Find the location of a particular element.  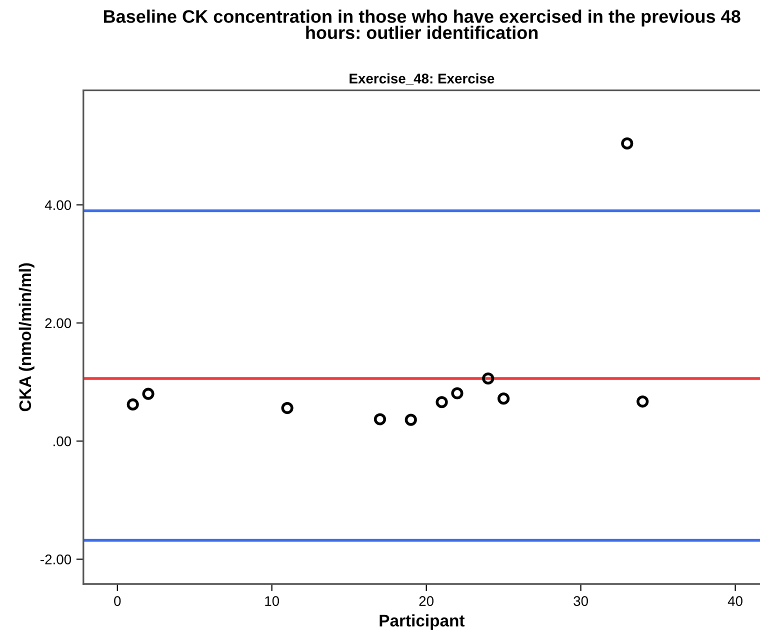

x-tick-label: 30 is located at coordinates (581, 601).